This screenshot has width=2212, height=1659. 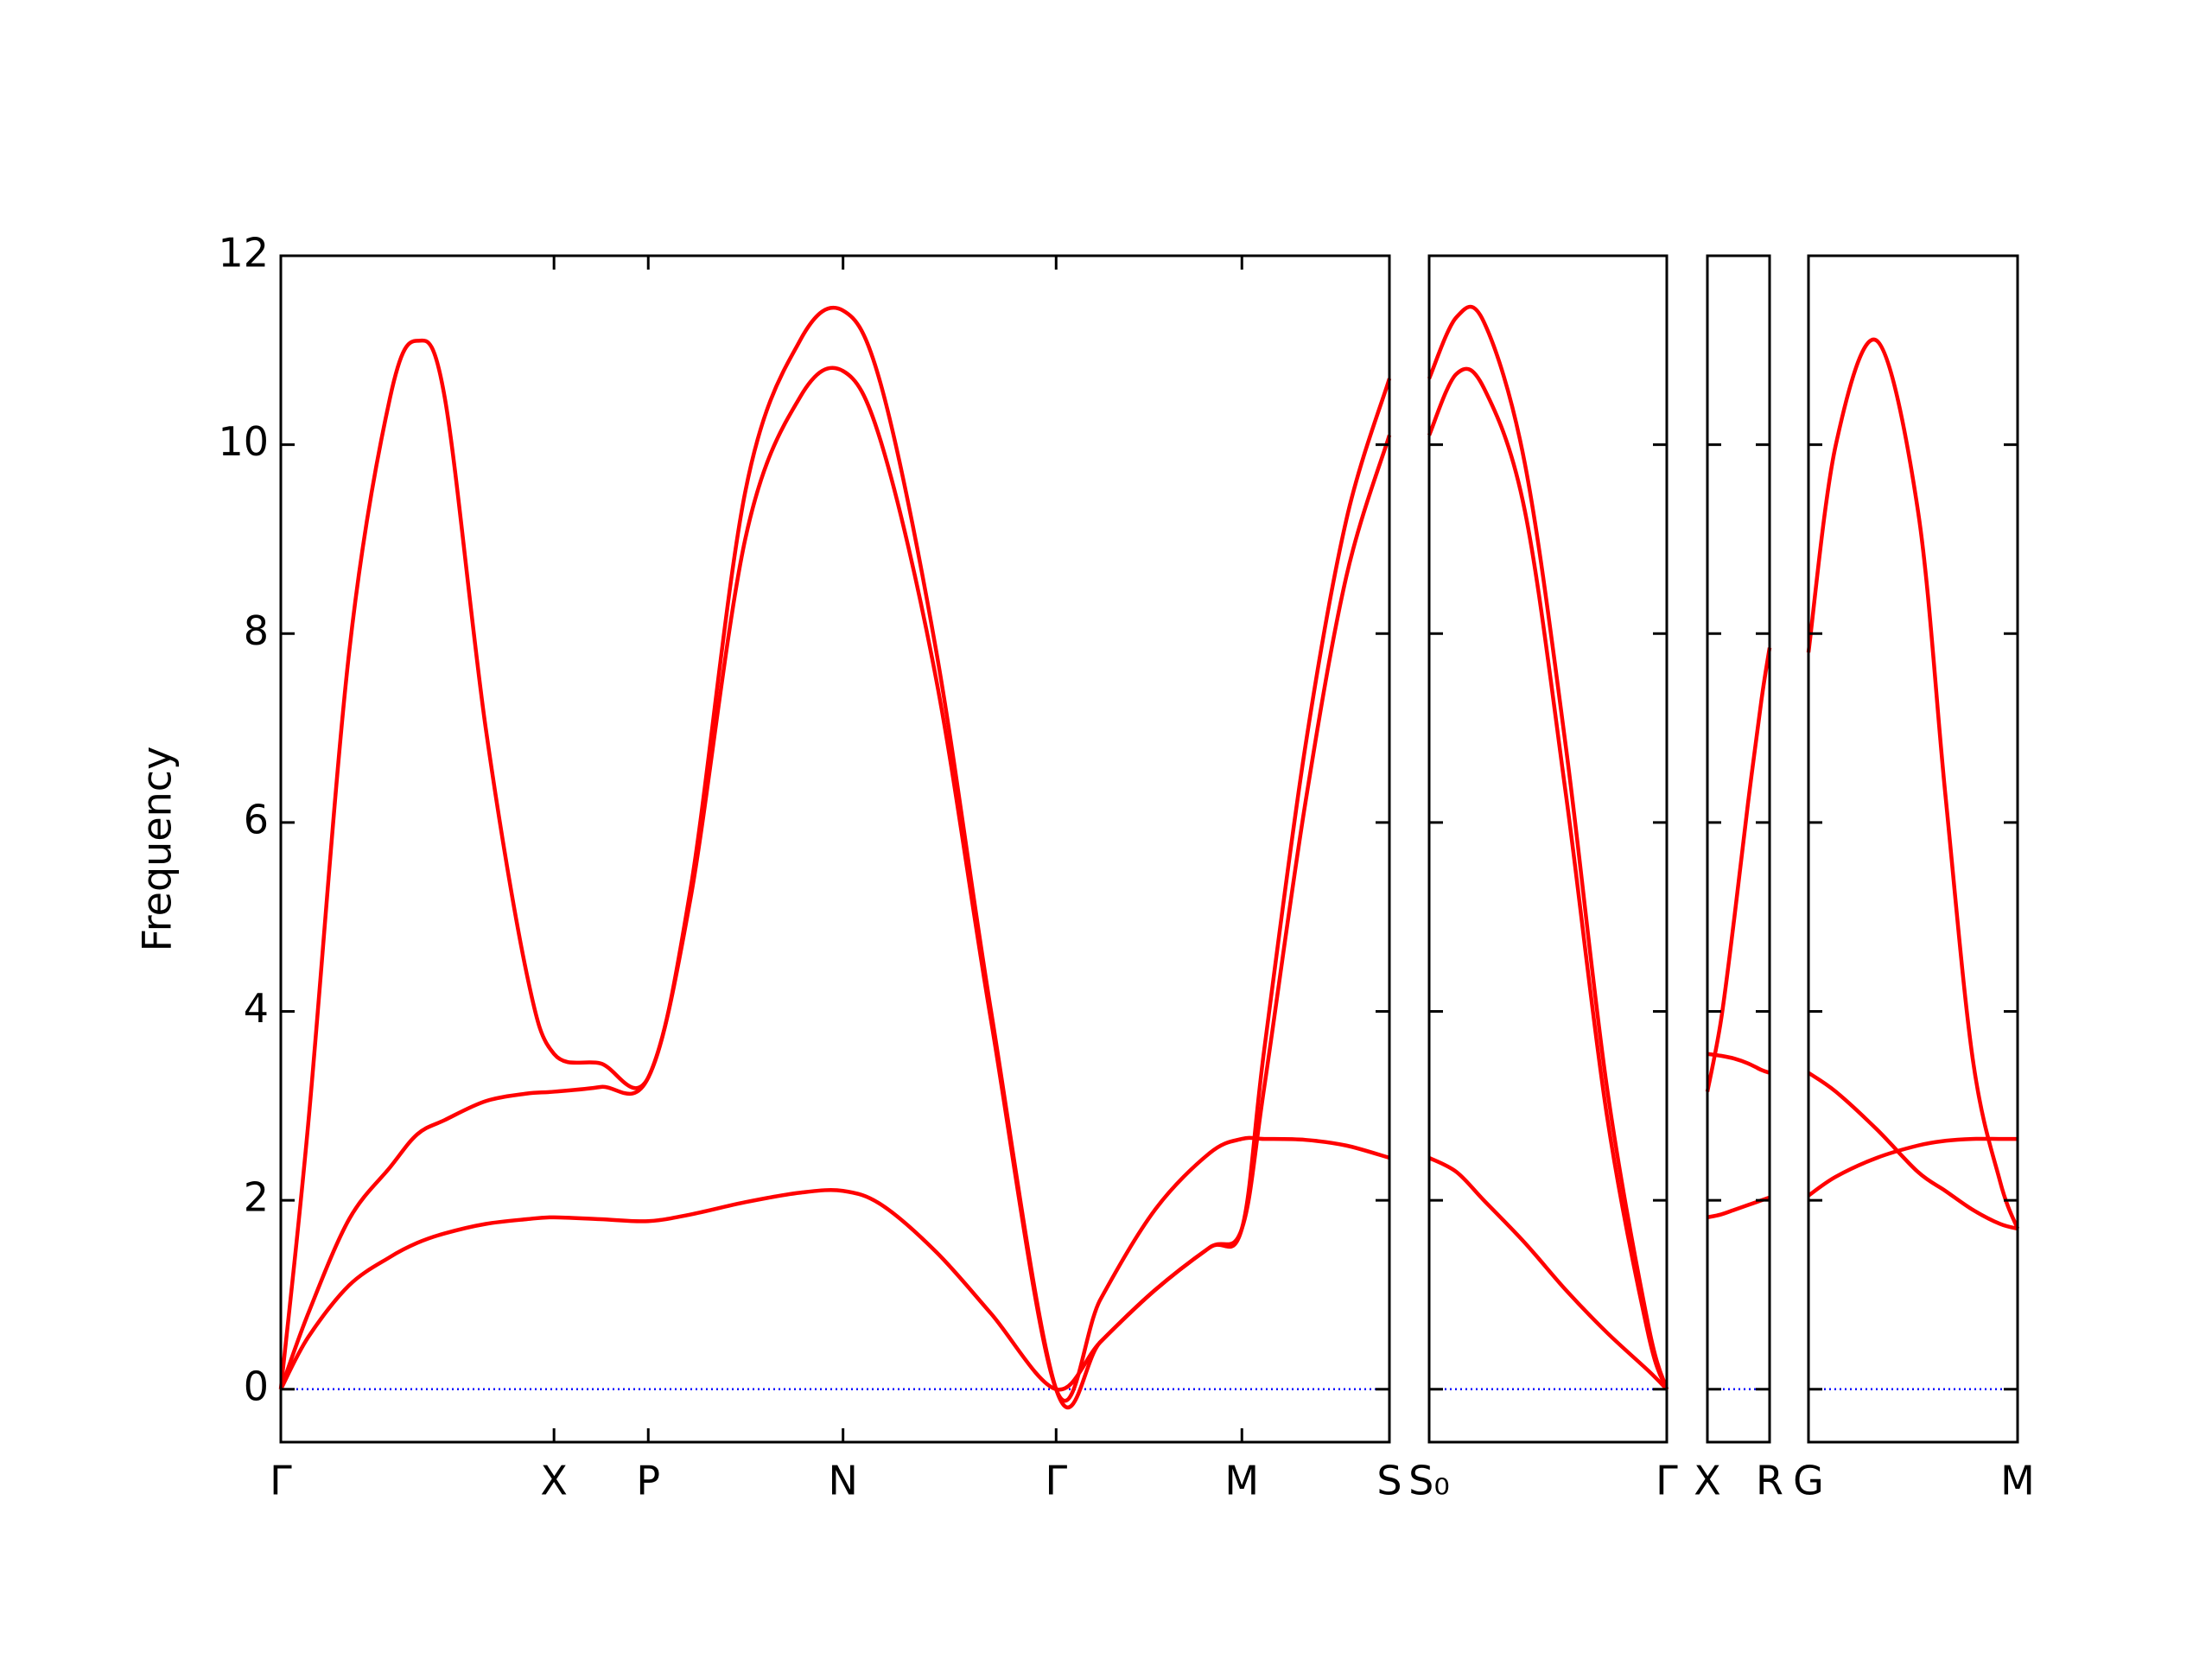 What do you see at coordinates (1389, 1481) in the screenshot?
I see `x-tick-label: S` at bounding box center [1389, 1481].